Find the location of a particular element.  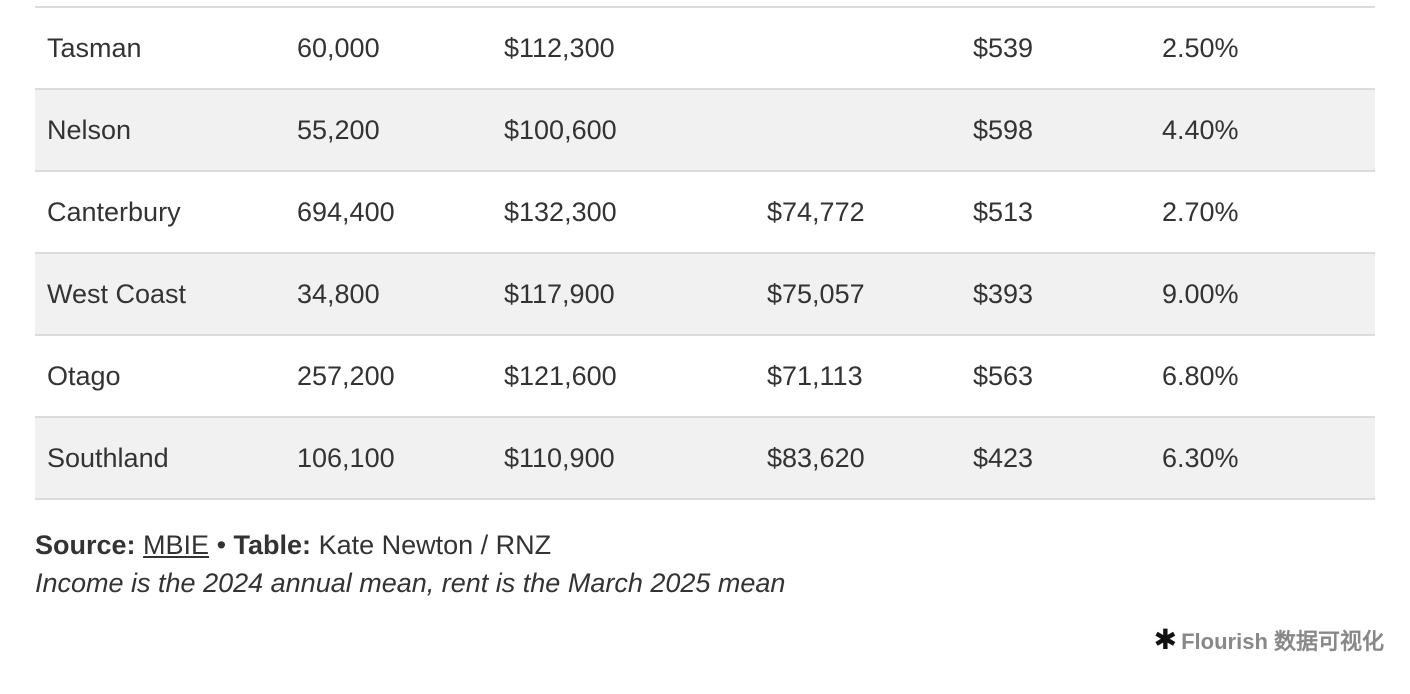

table-cell: $74,772 is located at coordinates (816, 211).